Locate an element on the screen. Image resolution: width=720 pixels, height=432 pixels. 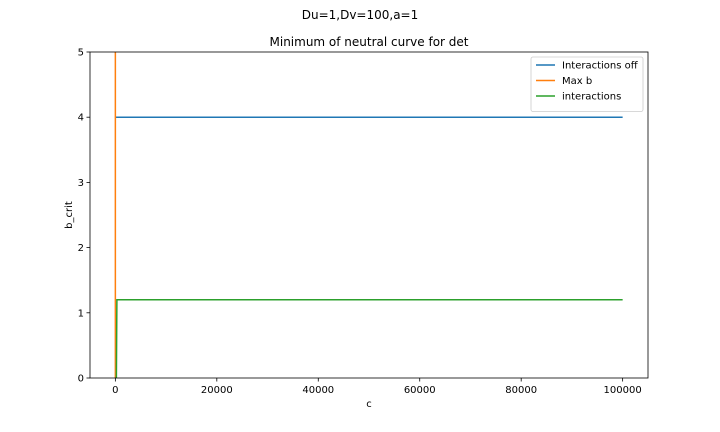
x-tick-label: 80000 is located at coordinates (521, 390).